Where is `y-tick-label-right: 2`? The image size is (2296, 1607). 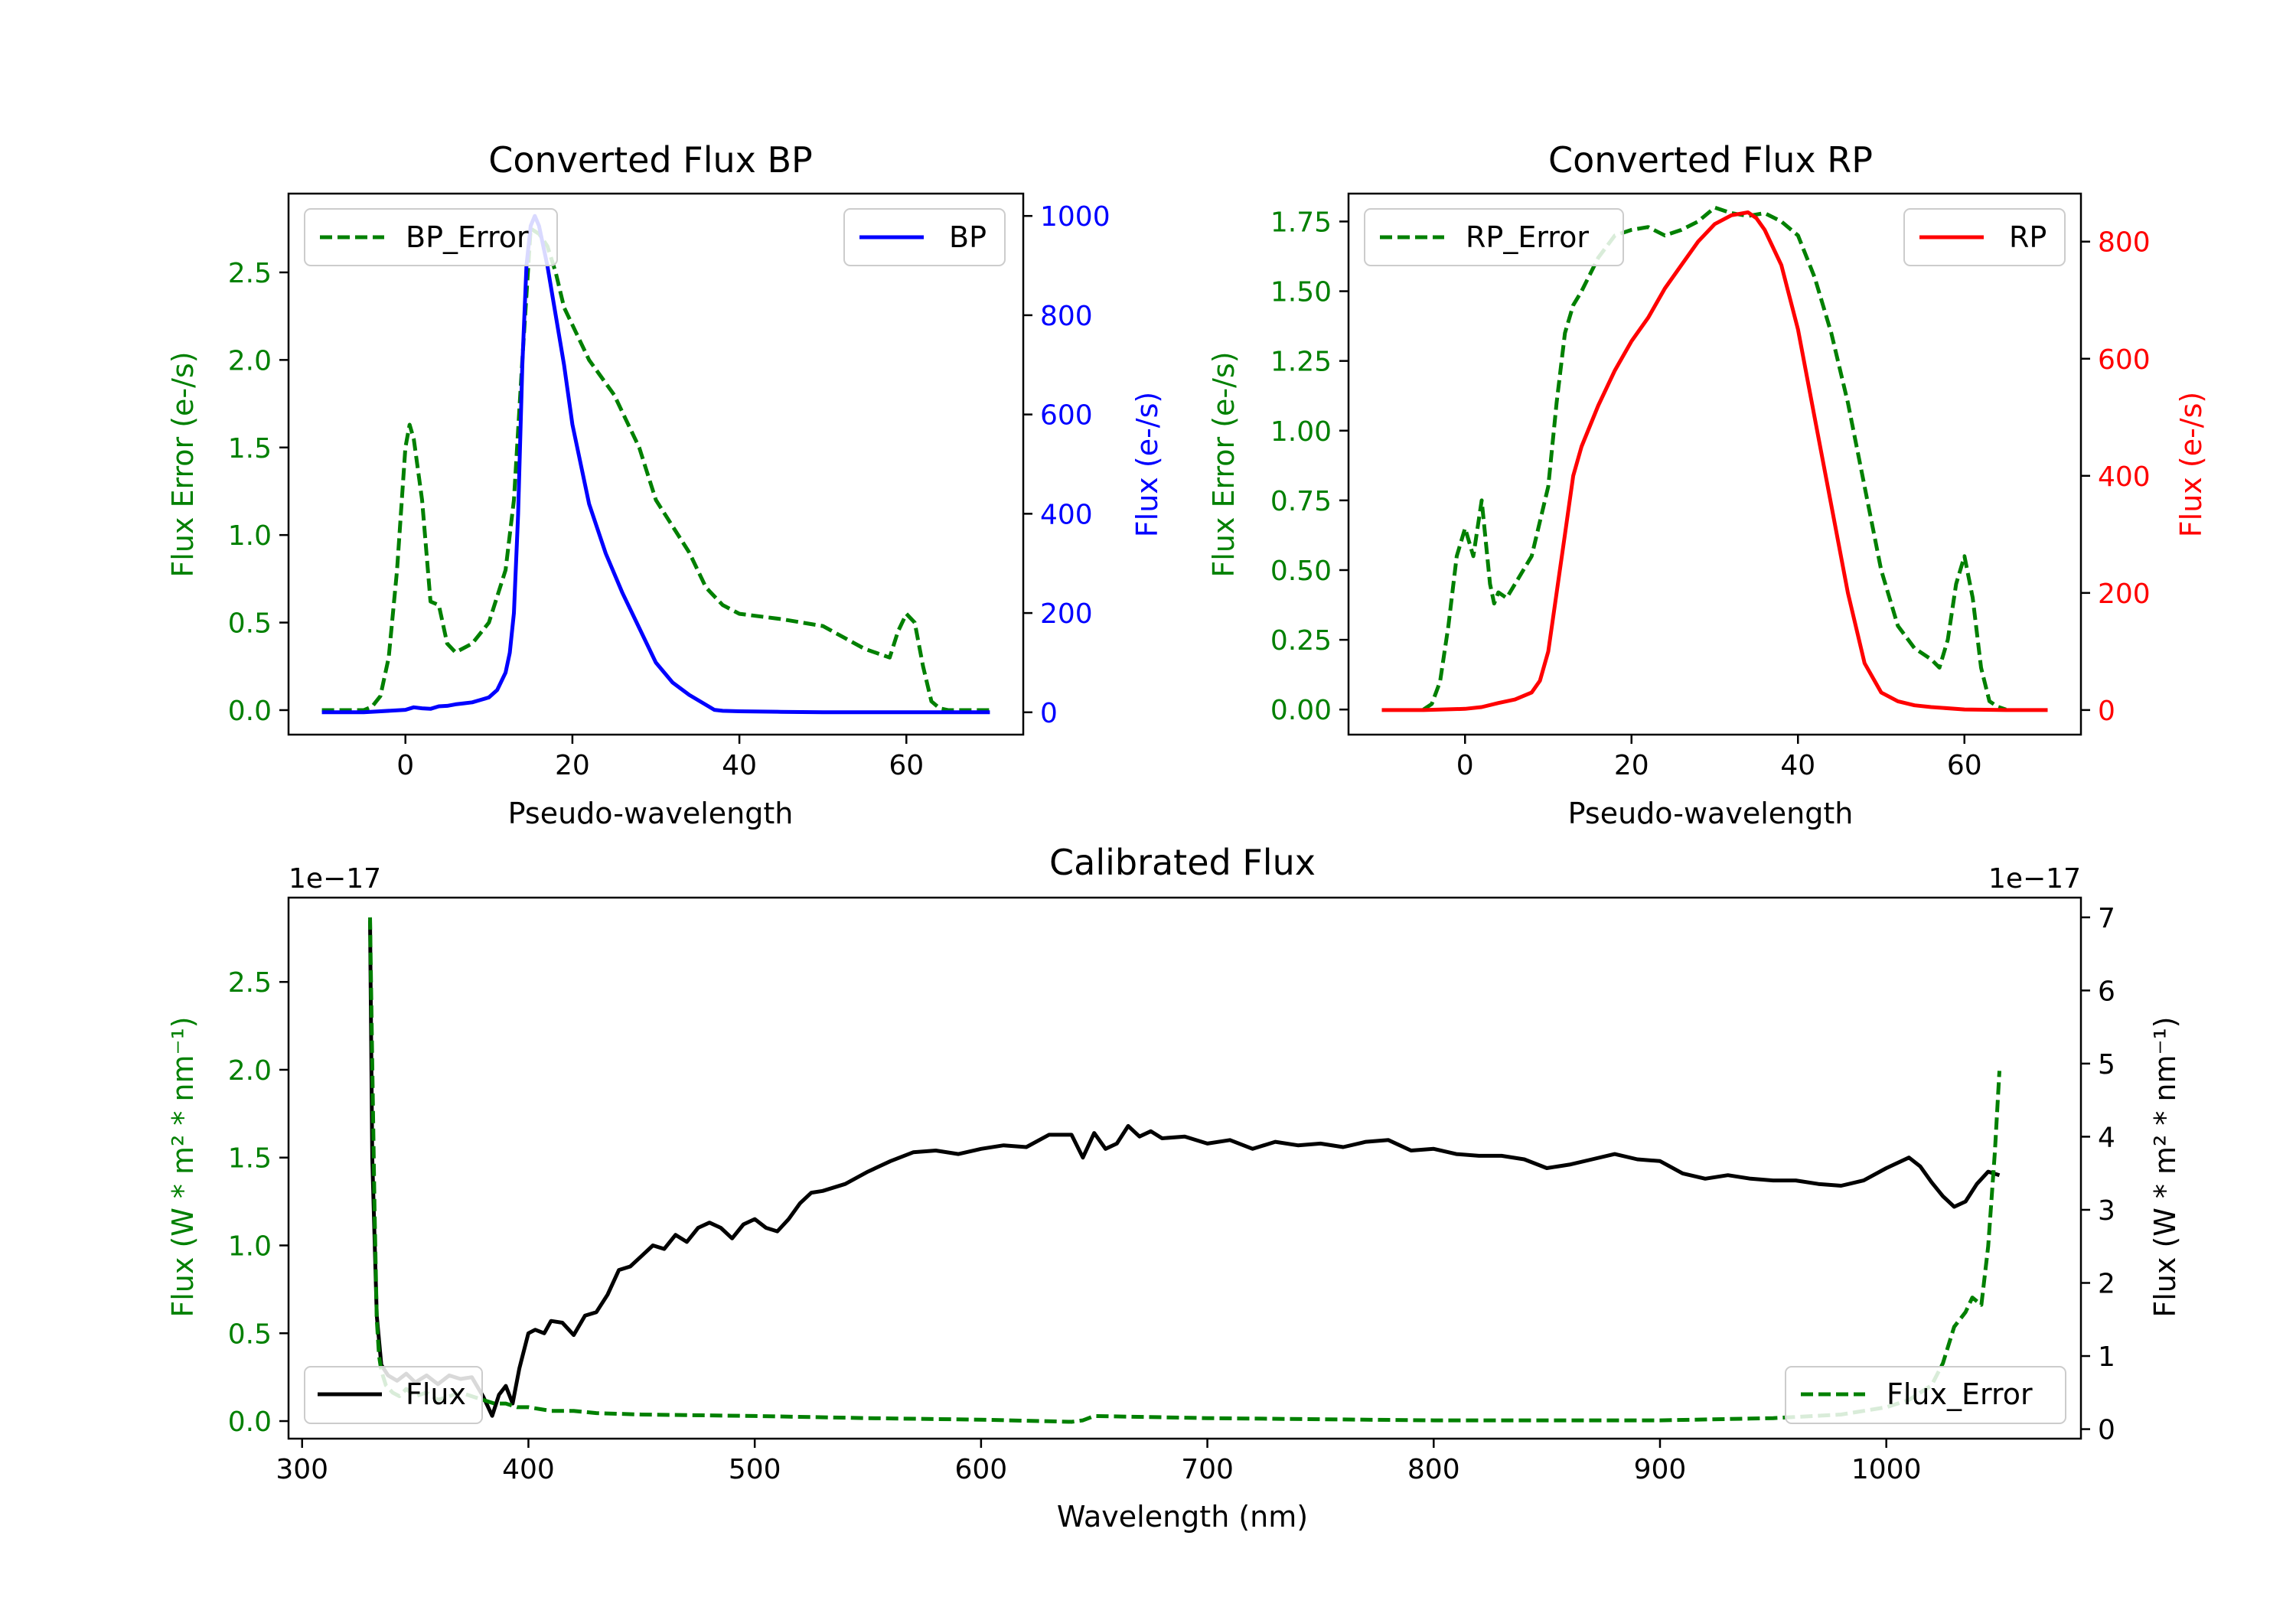
y-tick-label-right: 2 is located at coordinates (2106, 1283).